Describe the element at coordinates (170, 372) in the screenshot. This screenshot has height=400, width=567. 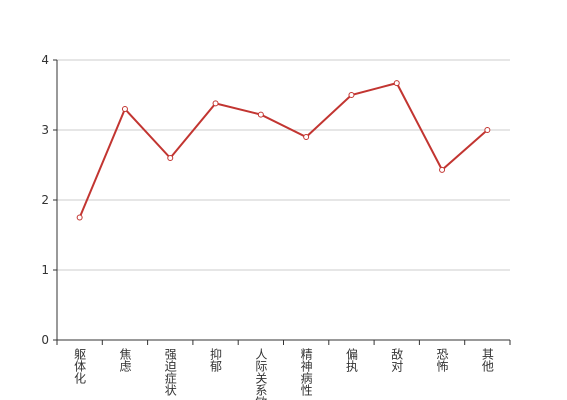
I see `x-tick-label: 强迫症状` at that location.